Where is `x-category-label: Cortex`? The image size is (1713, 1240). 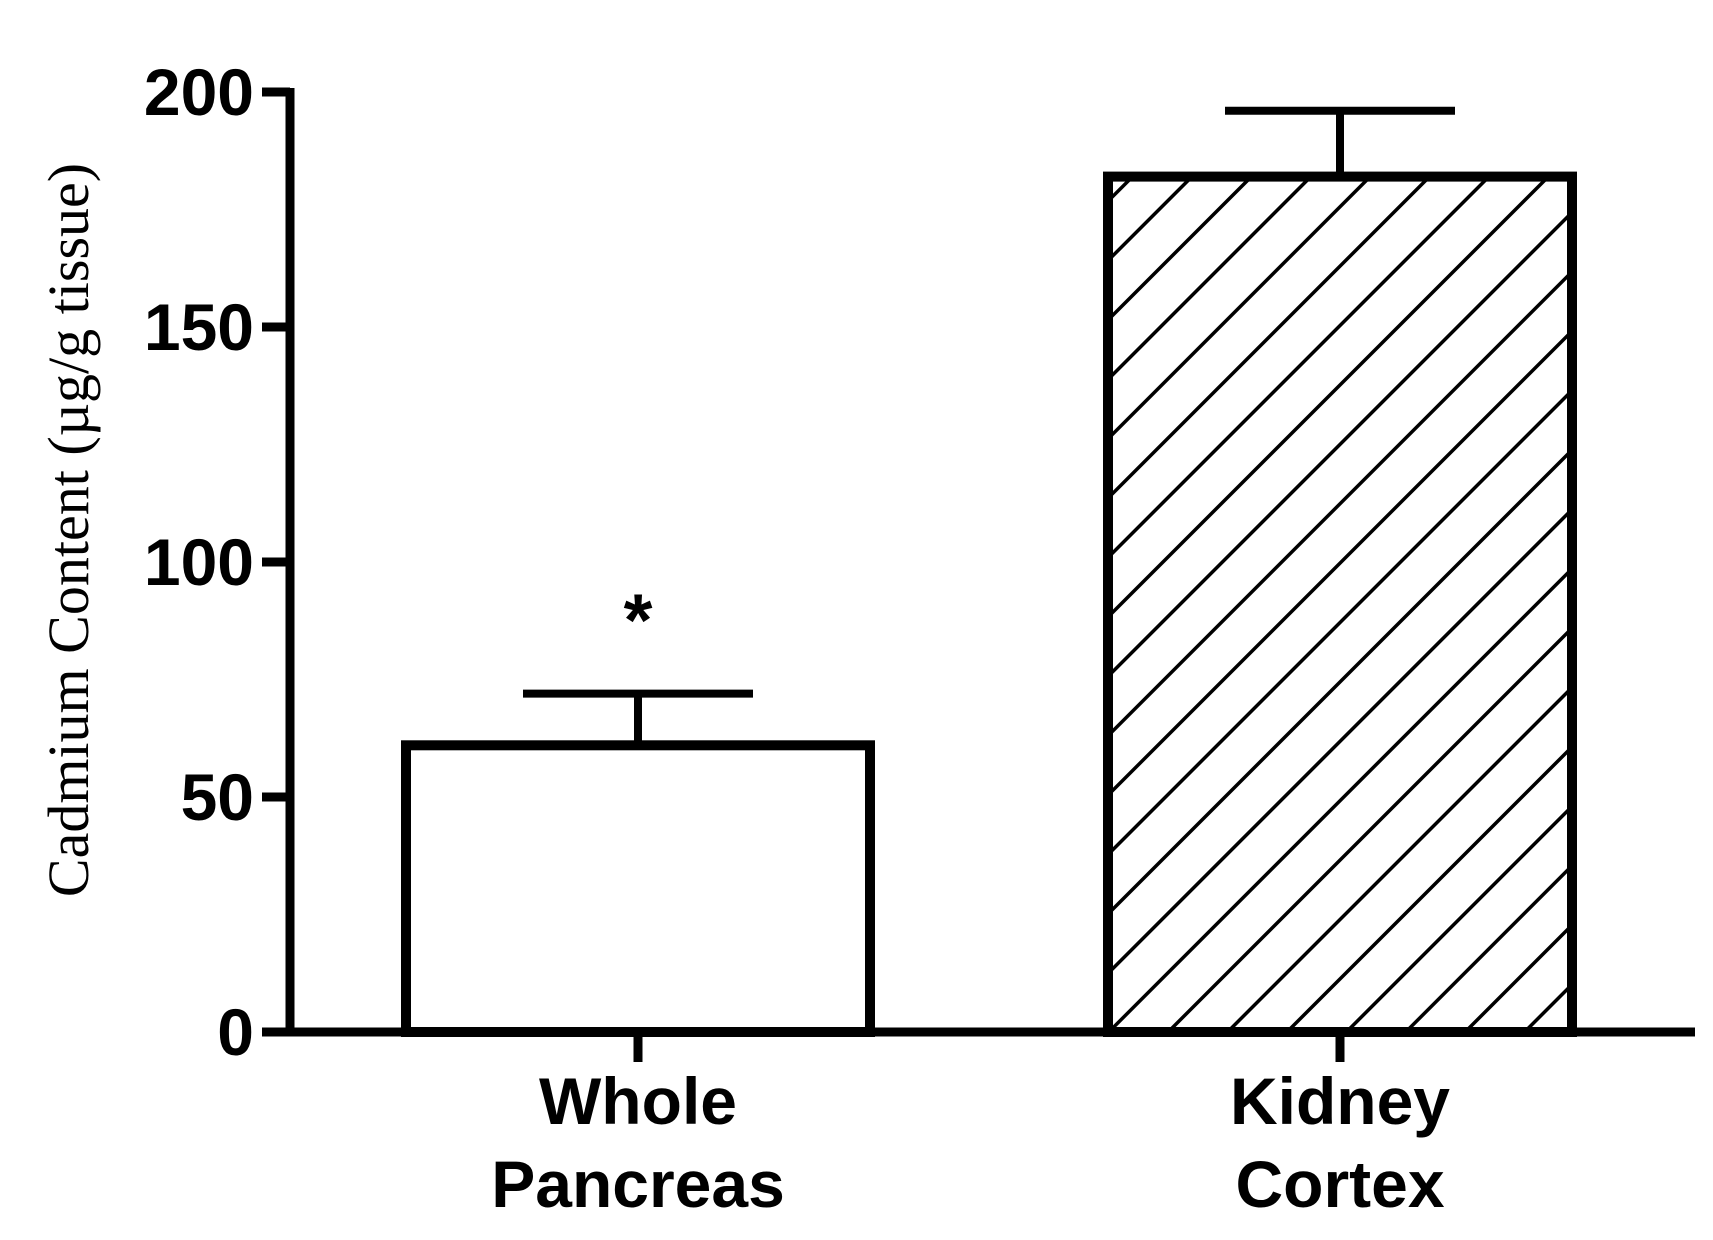
x-category-label: Cortex is located at coordinates (1339, 1184).